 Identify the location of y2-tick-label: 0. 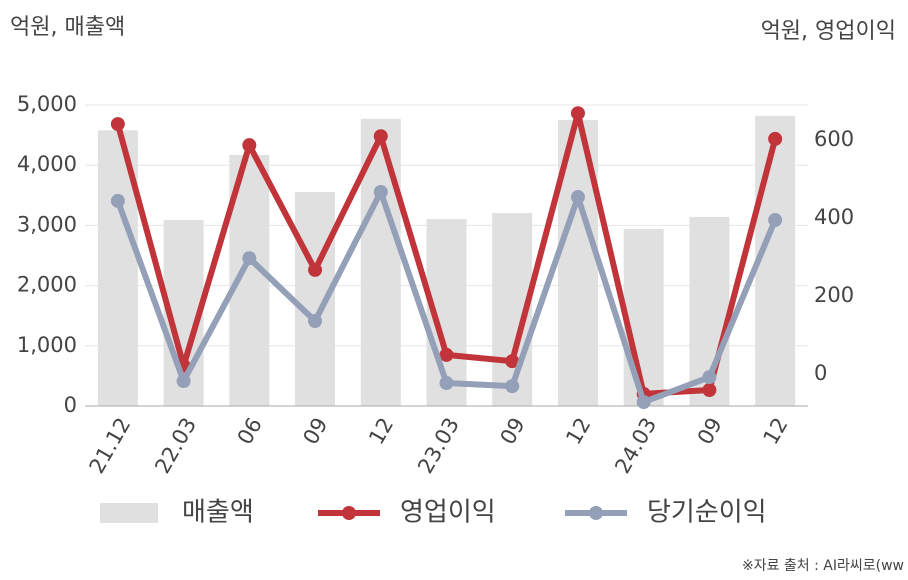
(820, 373).